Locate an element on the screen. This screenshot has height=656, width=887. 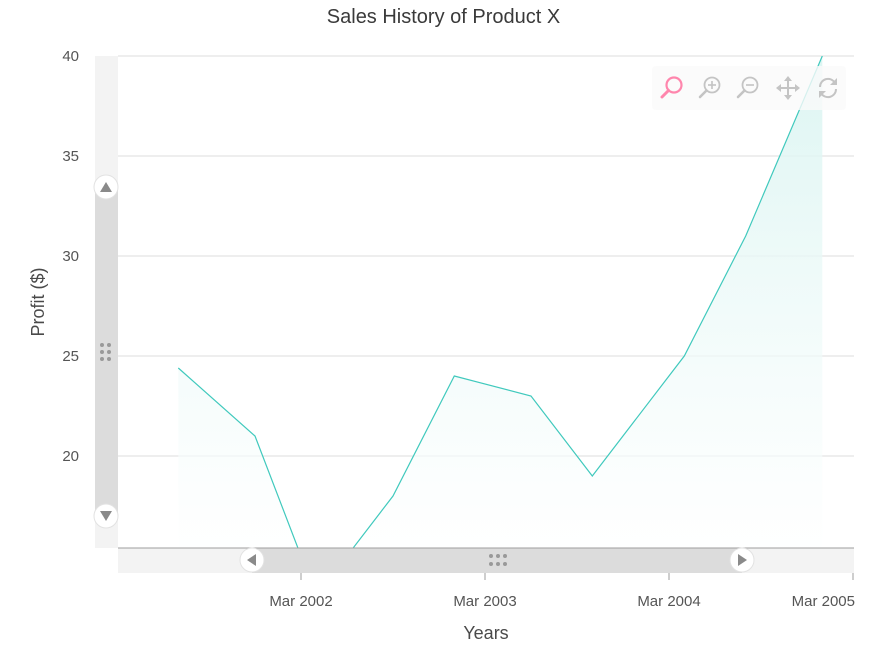
chart-toolbar is located at coordinates (749, 88).